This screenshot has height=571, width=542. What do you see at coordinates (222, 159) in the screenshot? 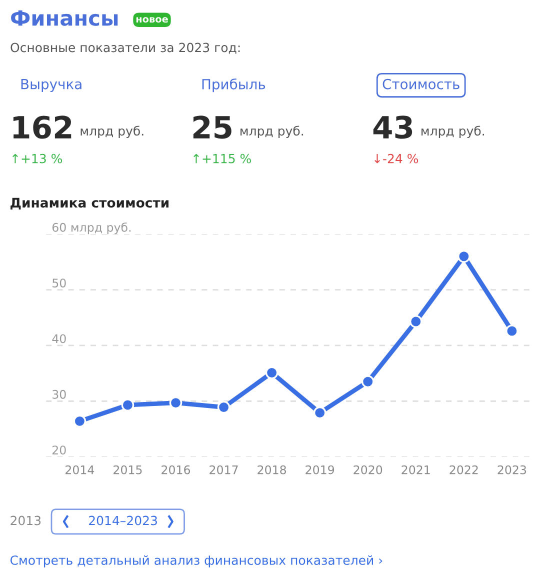
I see `text: ↑+115 %` at bounding box center [222, 159].